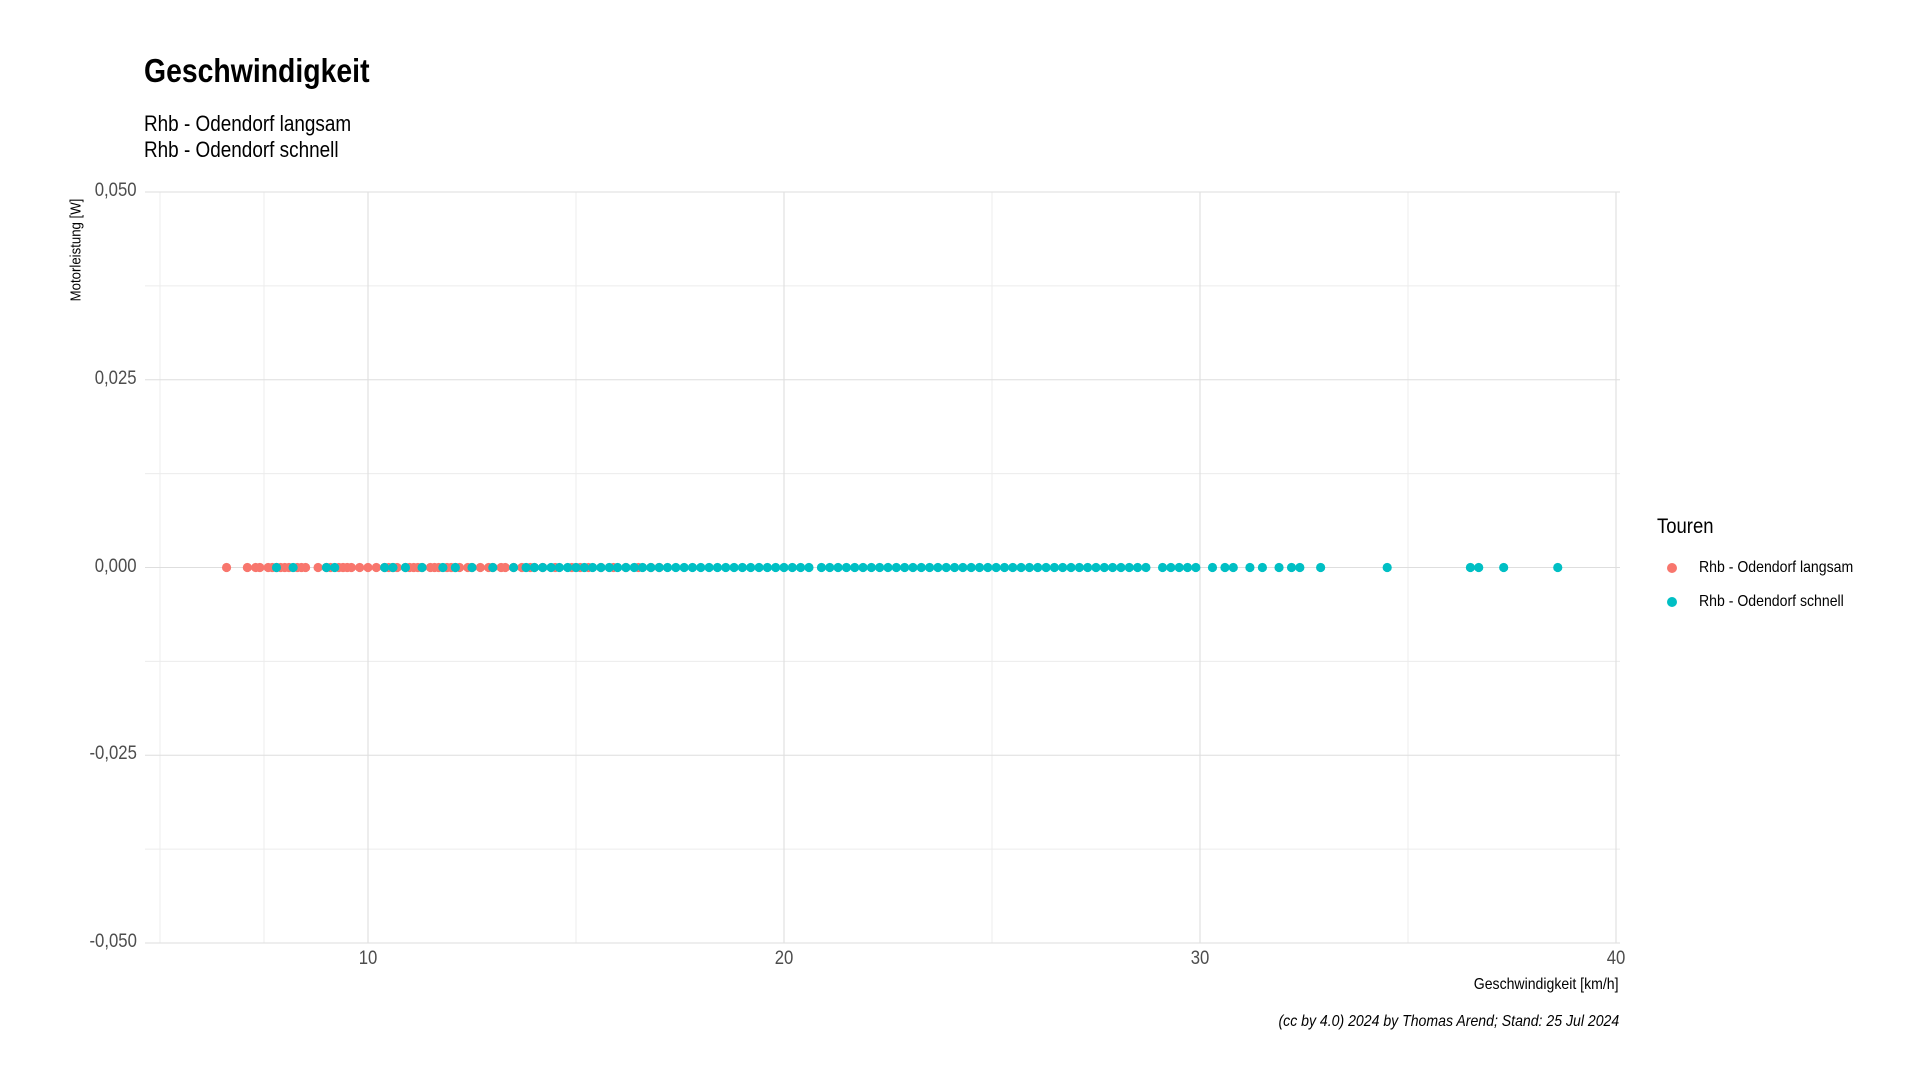  I want to click on x-tick-label: 10, so click(368, 958).